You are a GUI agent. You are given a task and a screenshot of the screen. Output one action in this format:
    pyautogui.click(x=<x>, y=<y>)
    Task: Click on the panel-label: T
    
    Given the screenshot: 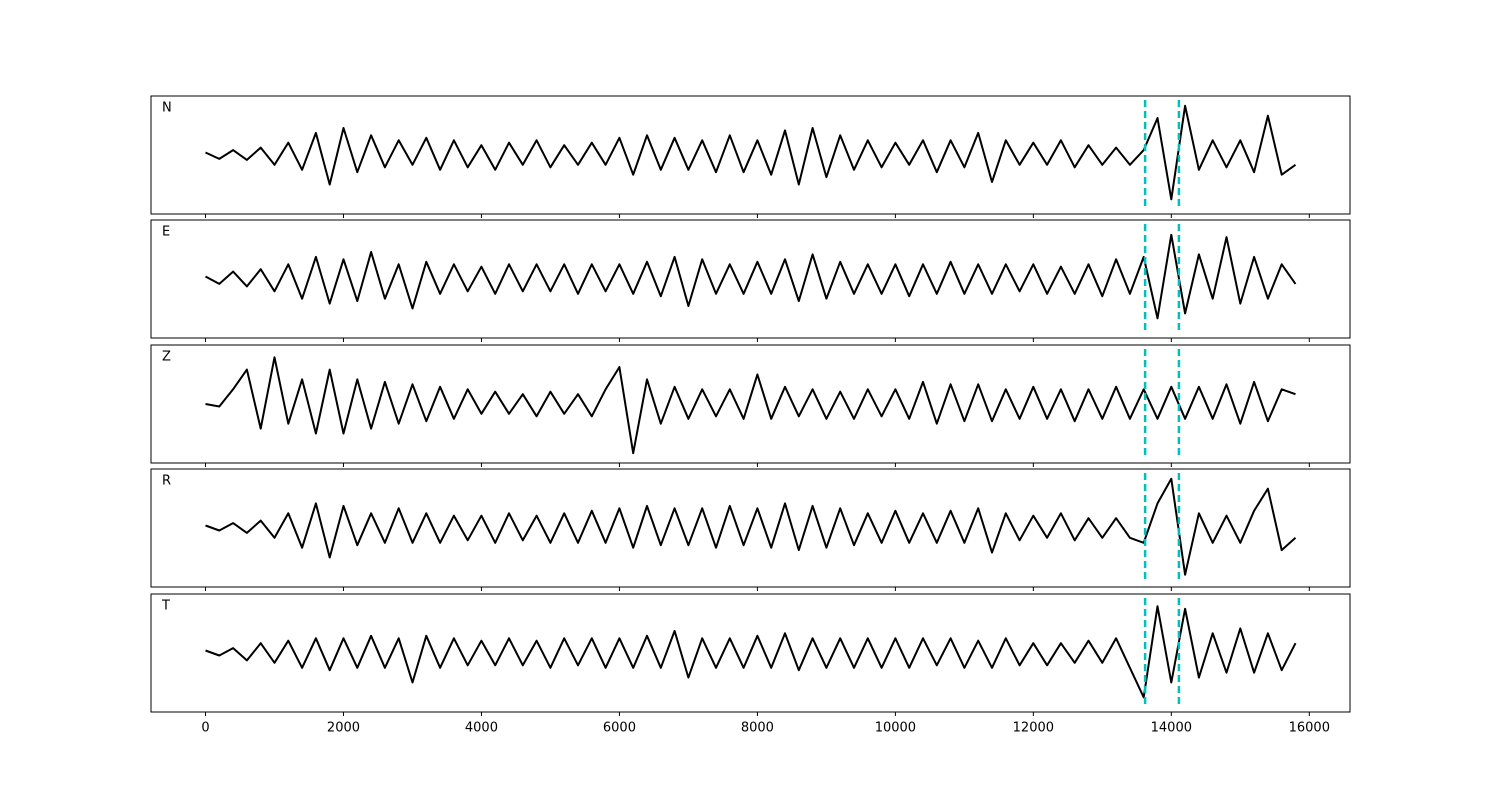 What is the action you would take?
    pyautogui.click(x=165, y=606)
    